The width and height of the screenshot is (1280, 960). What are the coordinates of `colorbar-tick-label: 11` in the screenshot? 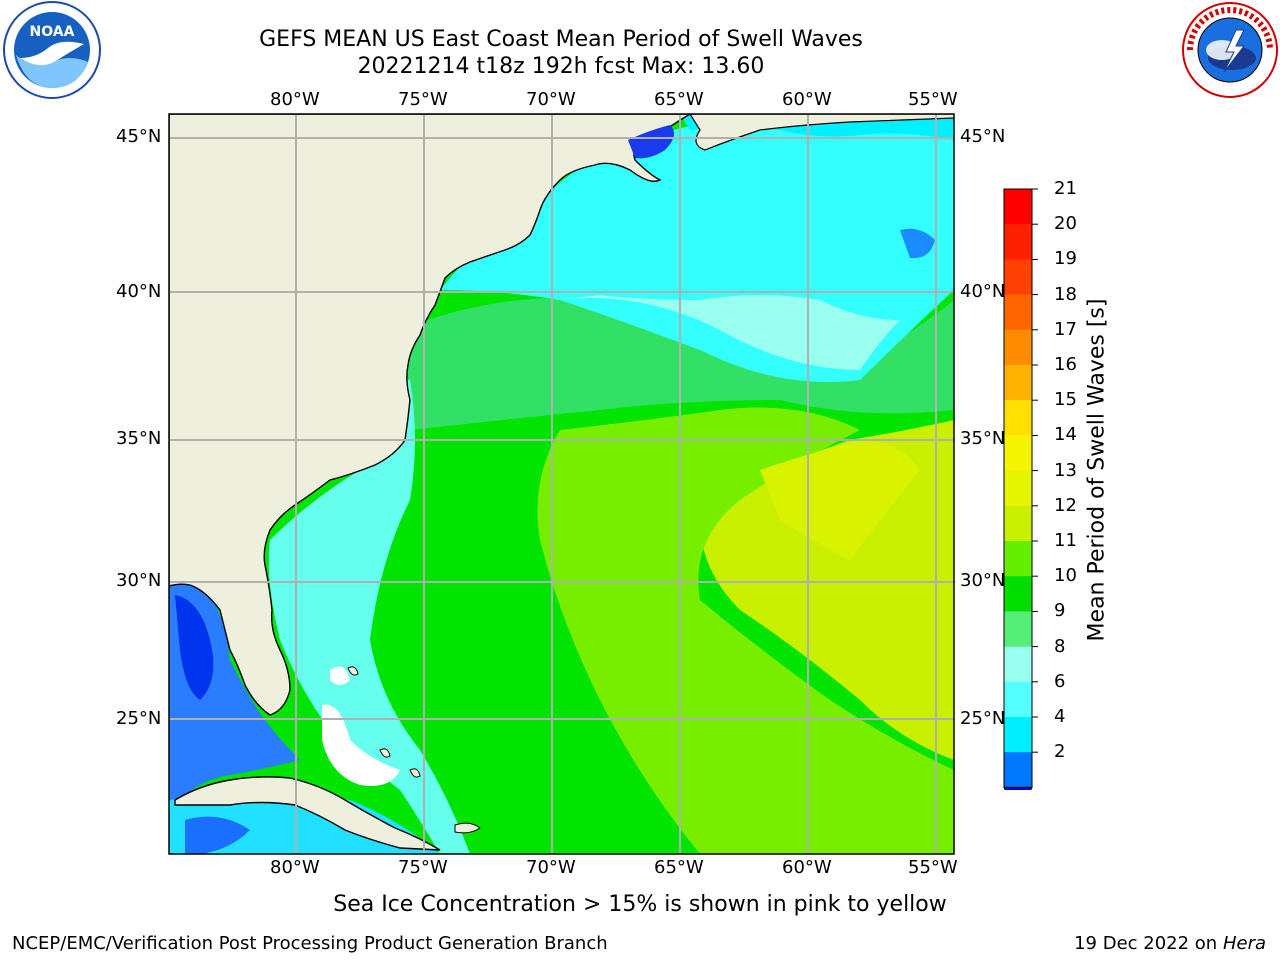 It's located at (1065, 540).